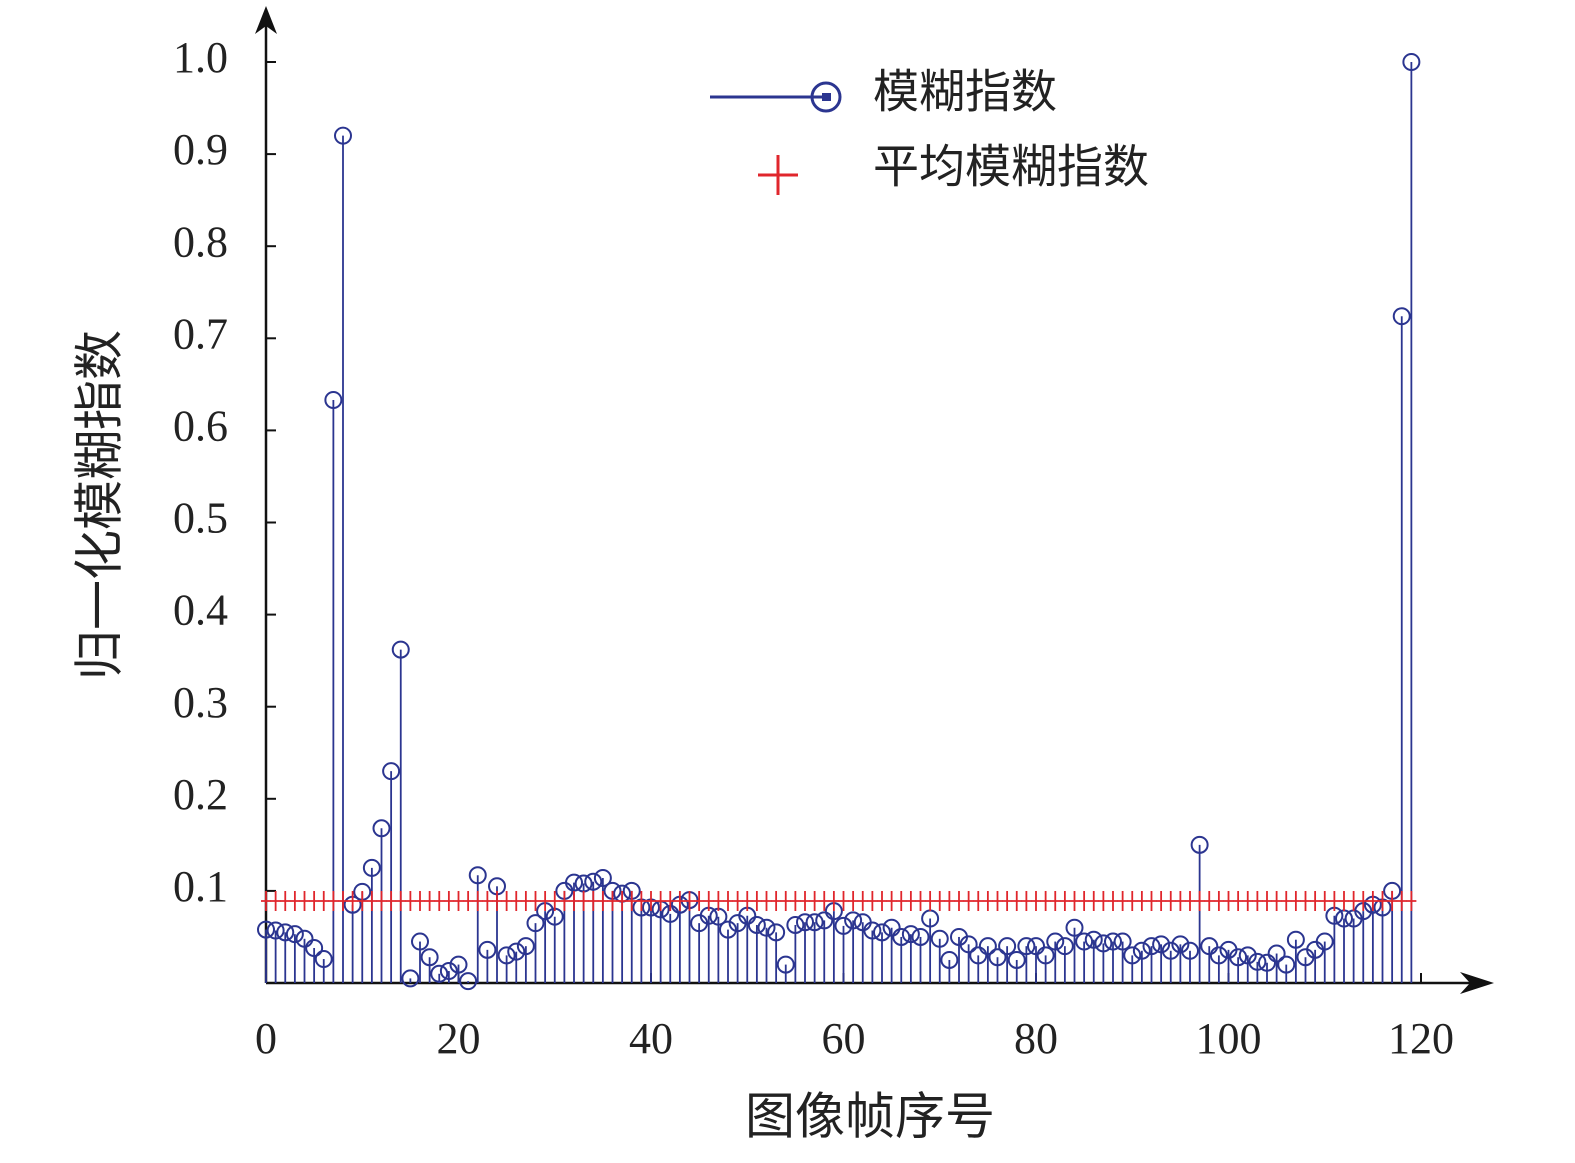 This screenshot has width=1575, height=1163. What do you see at coordinates (200, 610) in the screenshot?
I see `y-tick-label: 0.4` at bounding box center [200, 610].